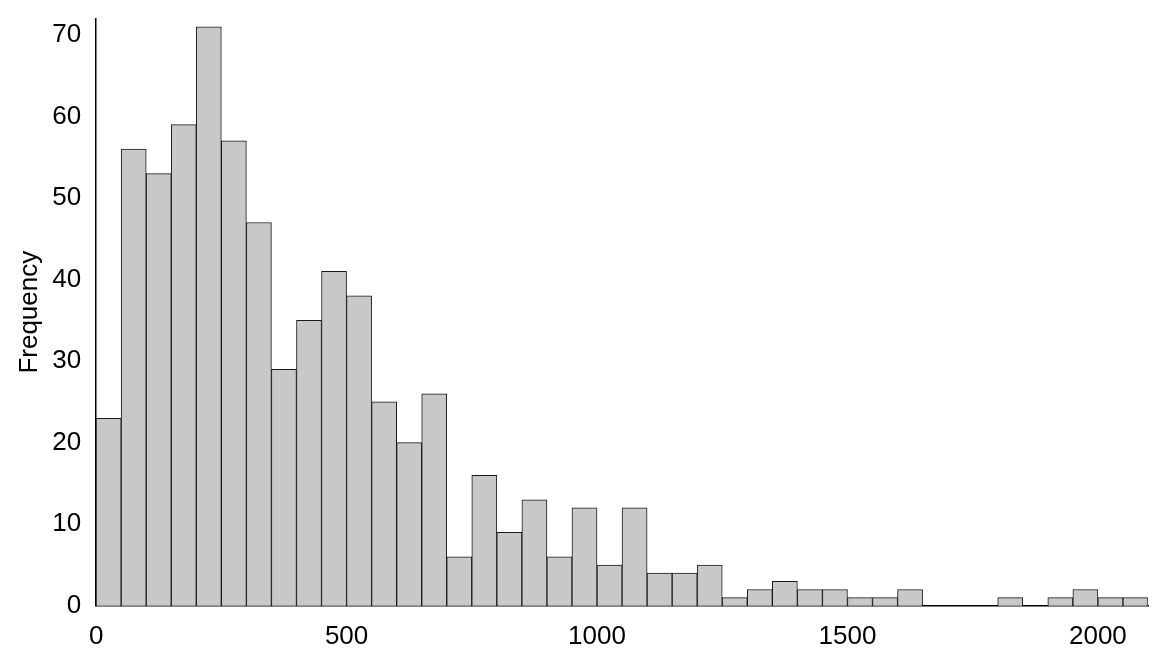  What do you see at coordinates (1097, 634) in the screenshot?
I see `x-tick-label: 2000` at bounding box center [1097, 634].